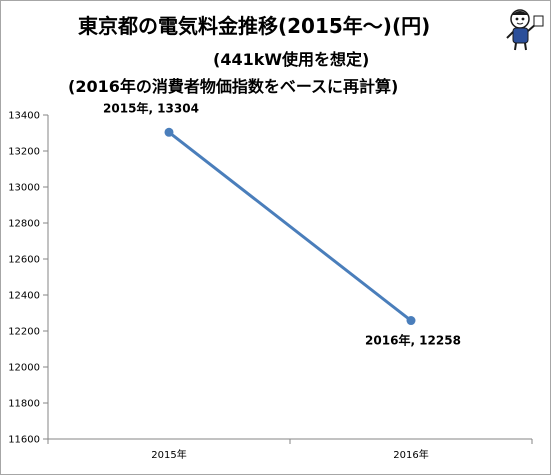 The image size is (551, 475). Describe the element at coordinates (413, 340) in the screenshot. I see `data-label: 2016年, 12258` at that location.